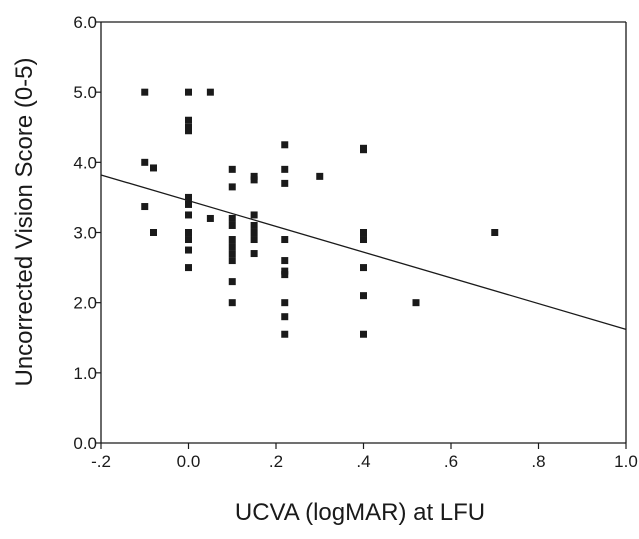 The width and height of the screenshot is (639, 539). I want to click on x-axis-title: UCVA (logMAR) at LFU, so click(360, 512).